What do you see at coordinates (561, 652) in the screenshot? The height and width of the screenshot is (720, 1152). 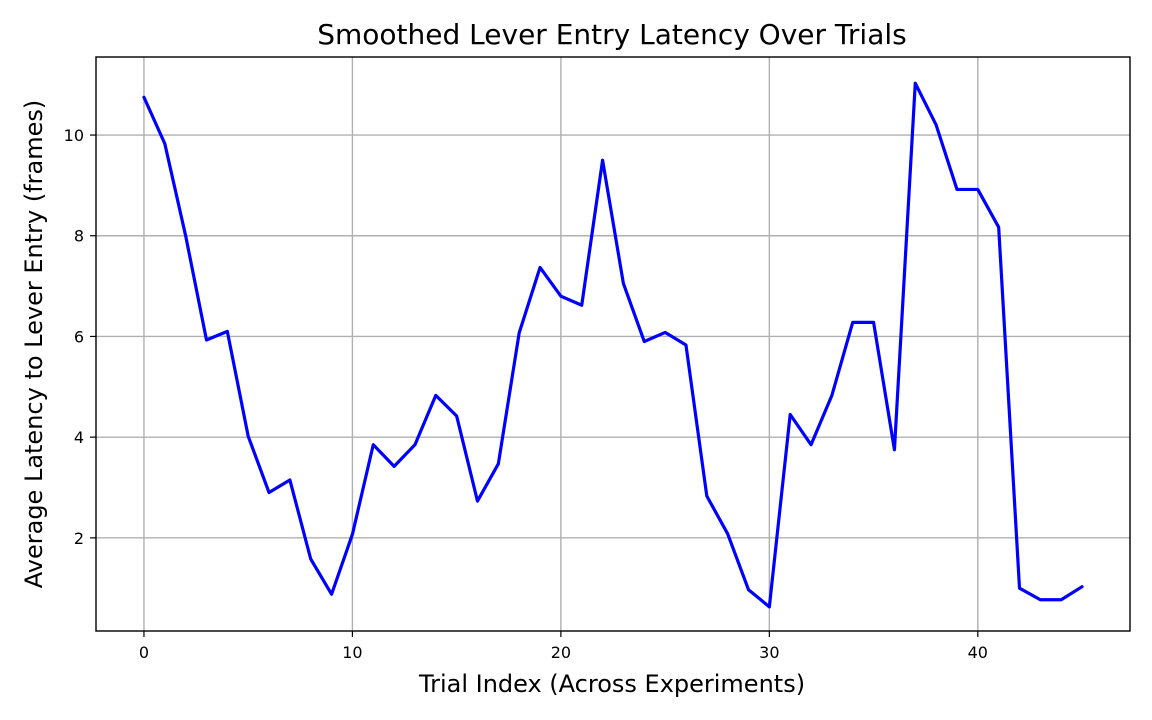 I see `x-tick-label: 20` at bounding box center [561, 652].